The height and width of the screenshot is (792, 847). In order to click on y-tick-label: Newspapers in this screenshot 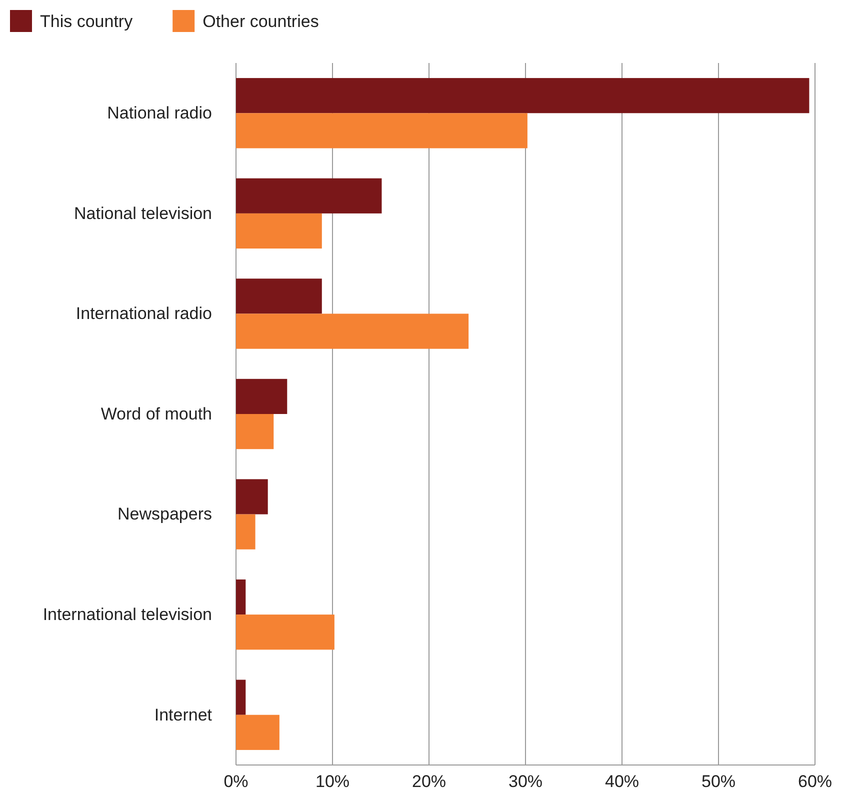, I will do `click(165, 514)`.